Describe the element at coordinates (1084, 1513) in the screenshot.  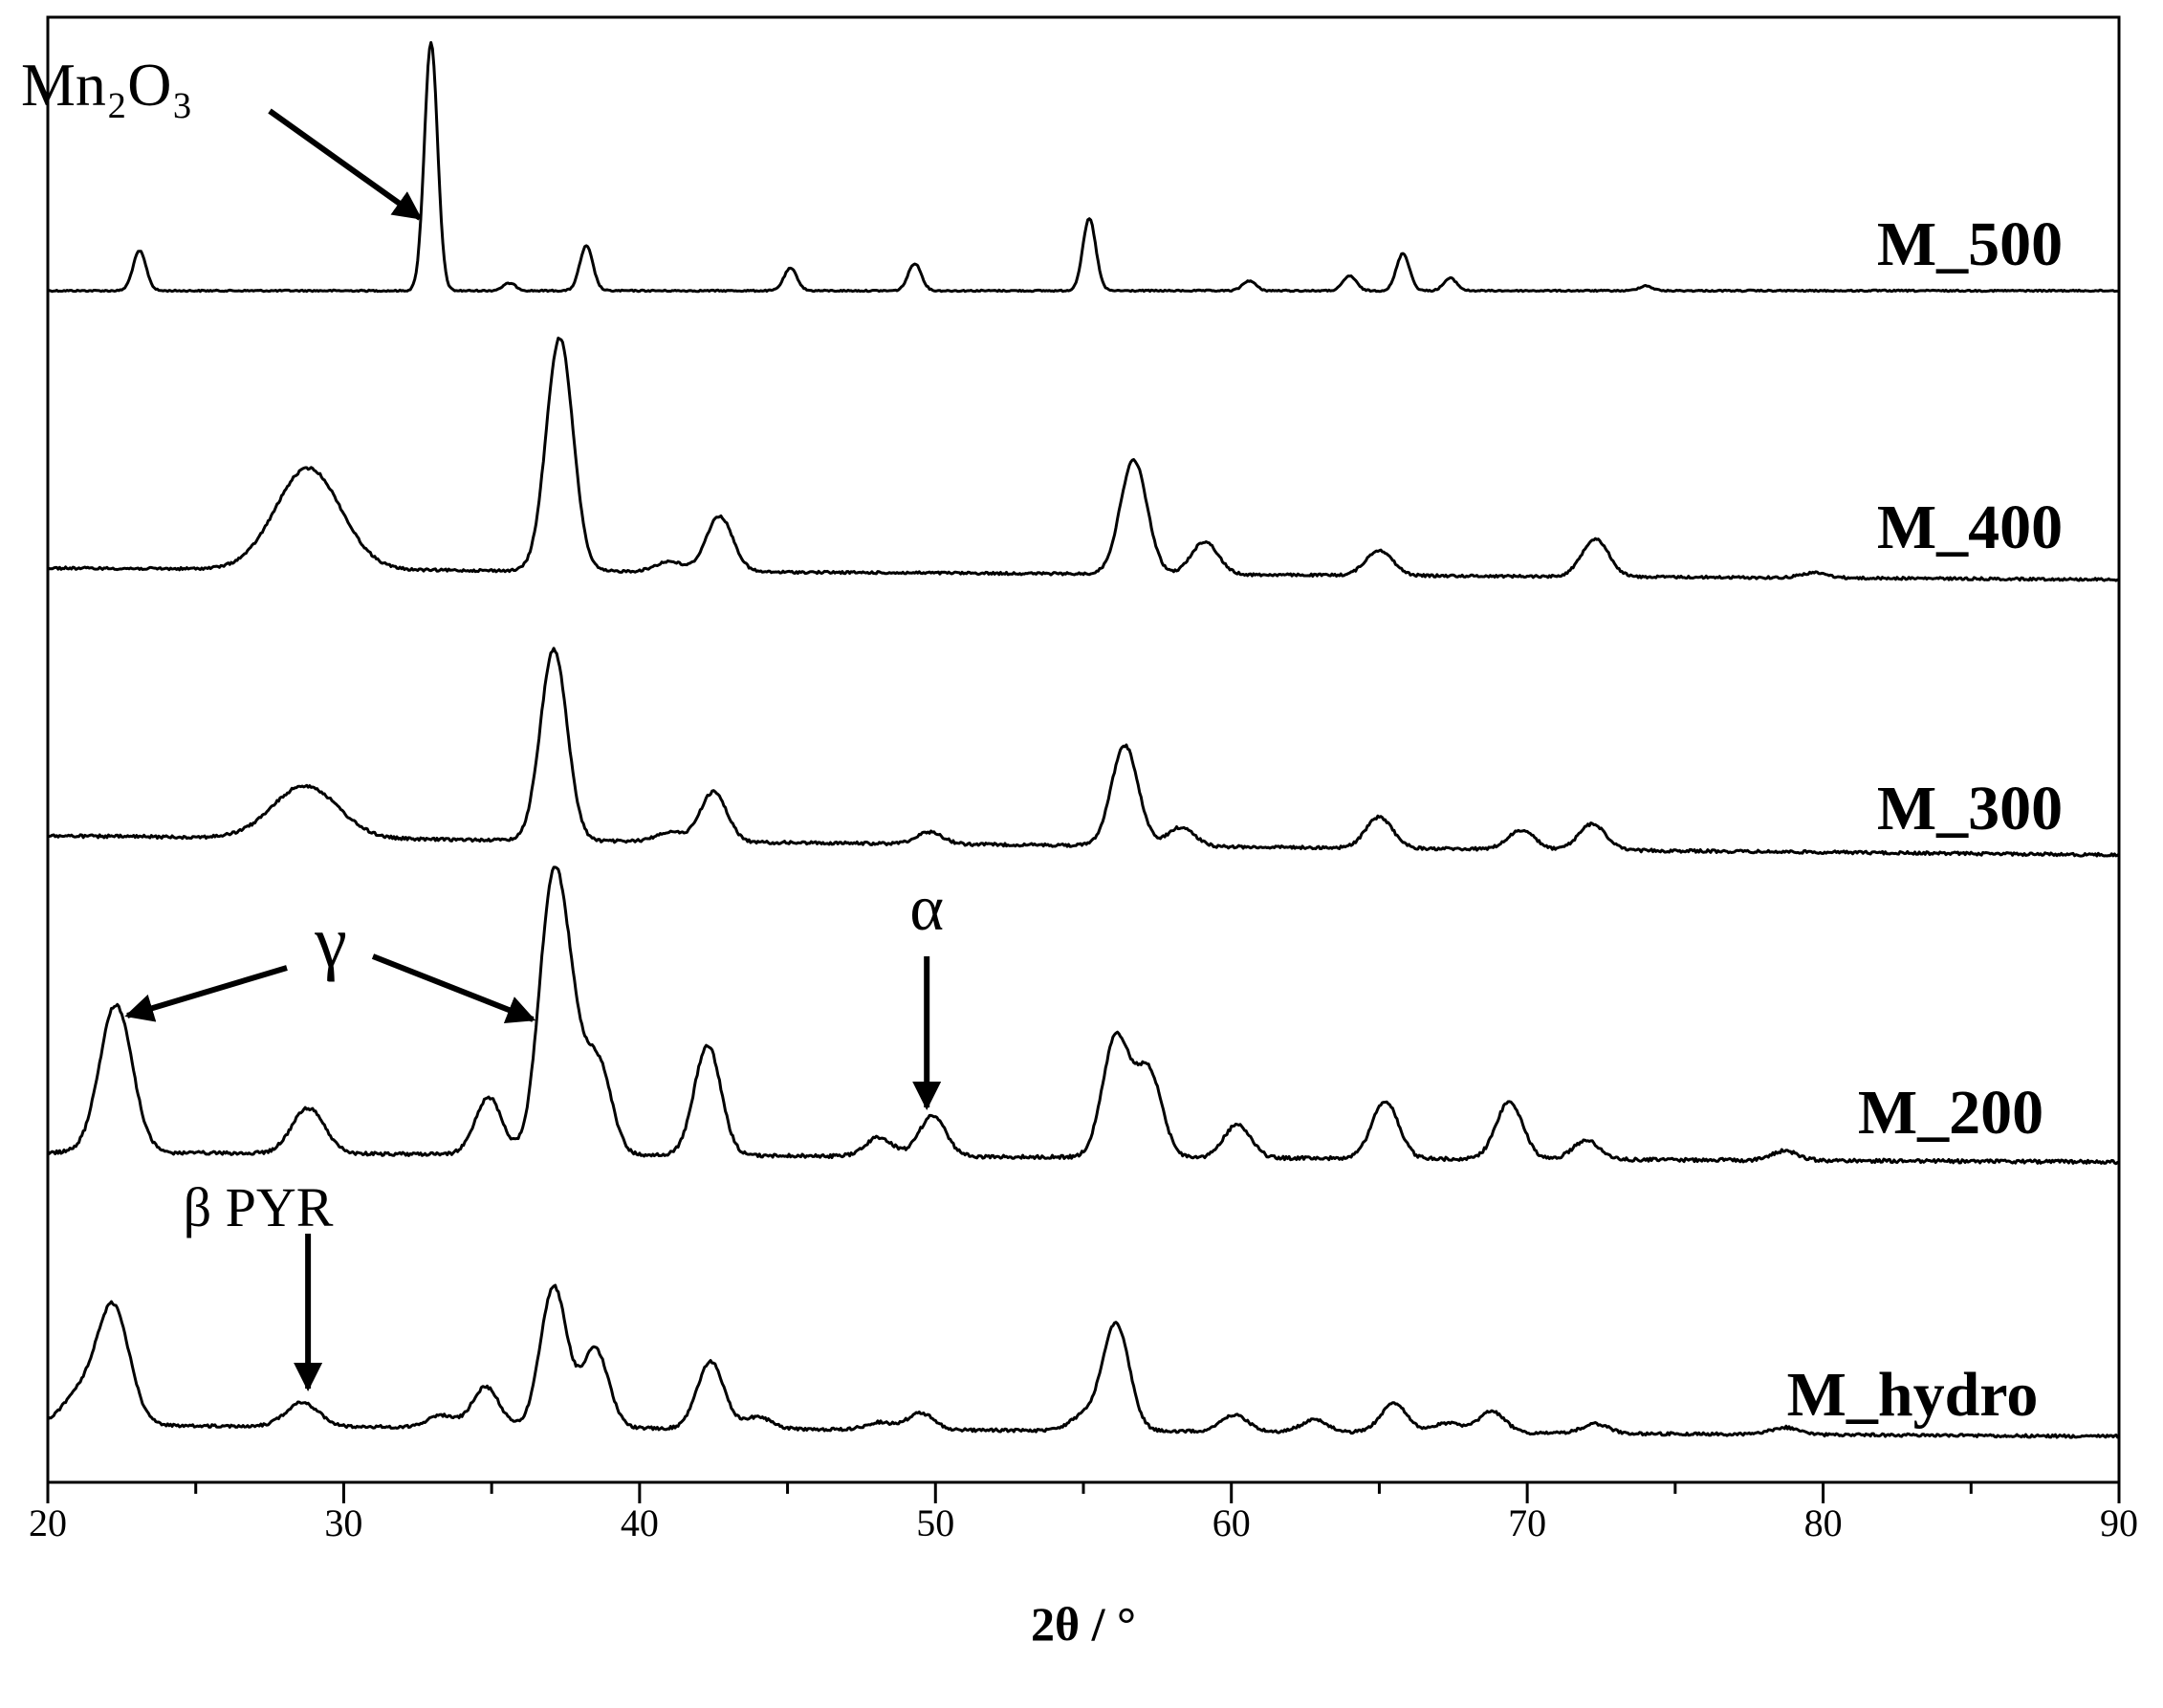
I see `x-axis: 20 30 40 50 60 70 80 90` at that location.